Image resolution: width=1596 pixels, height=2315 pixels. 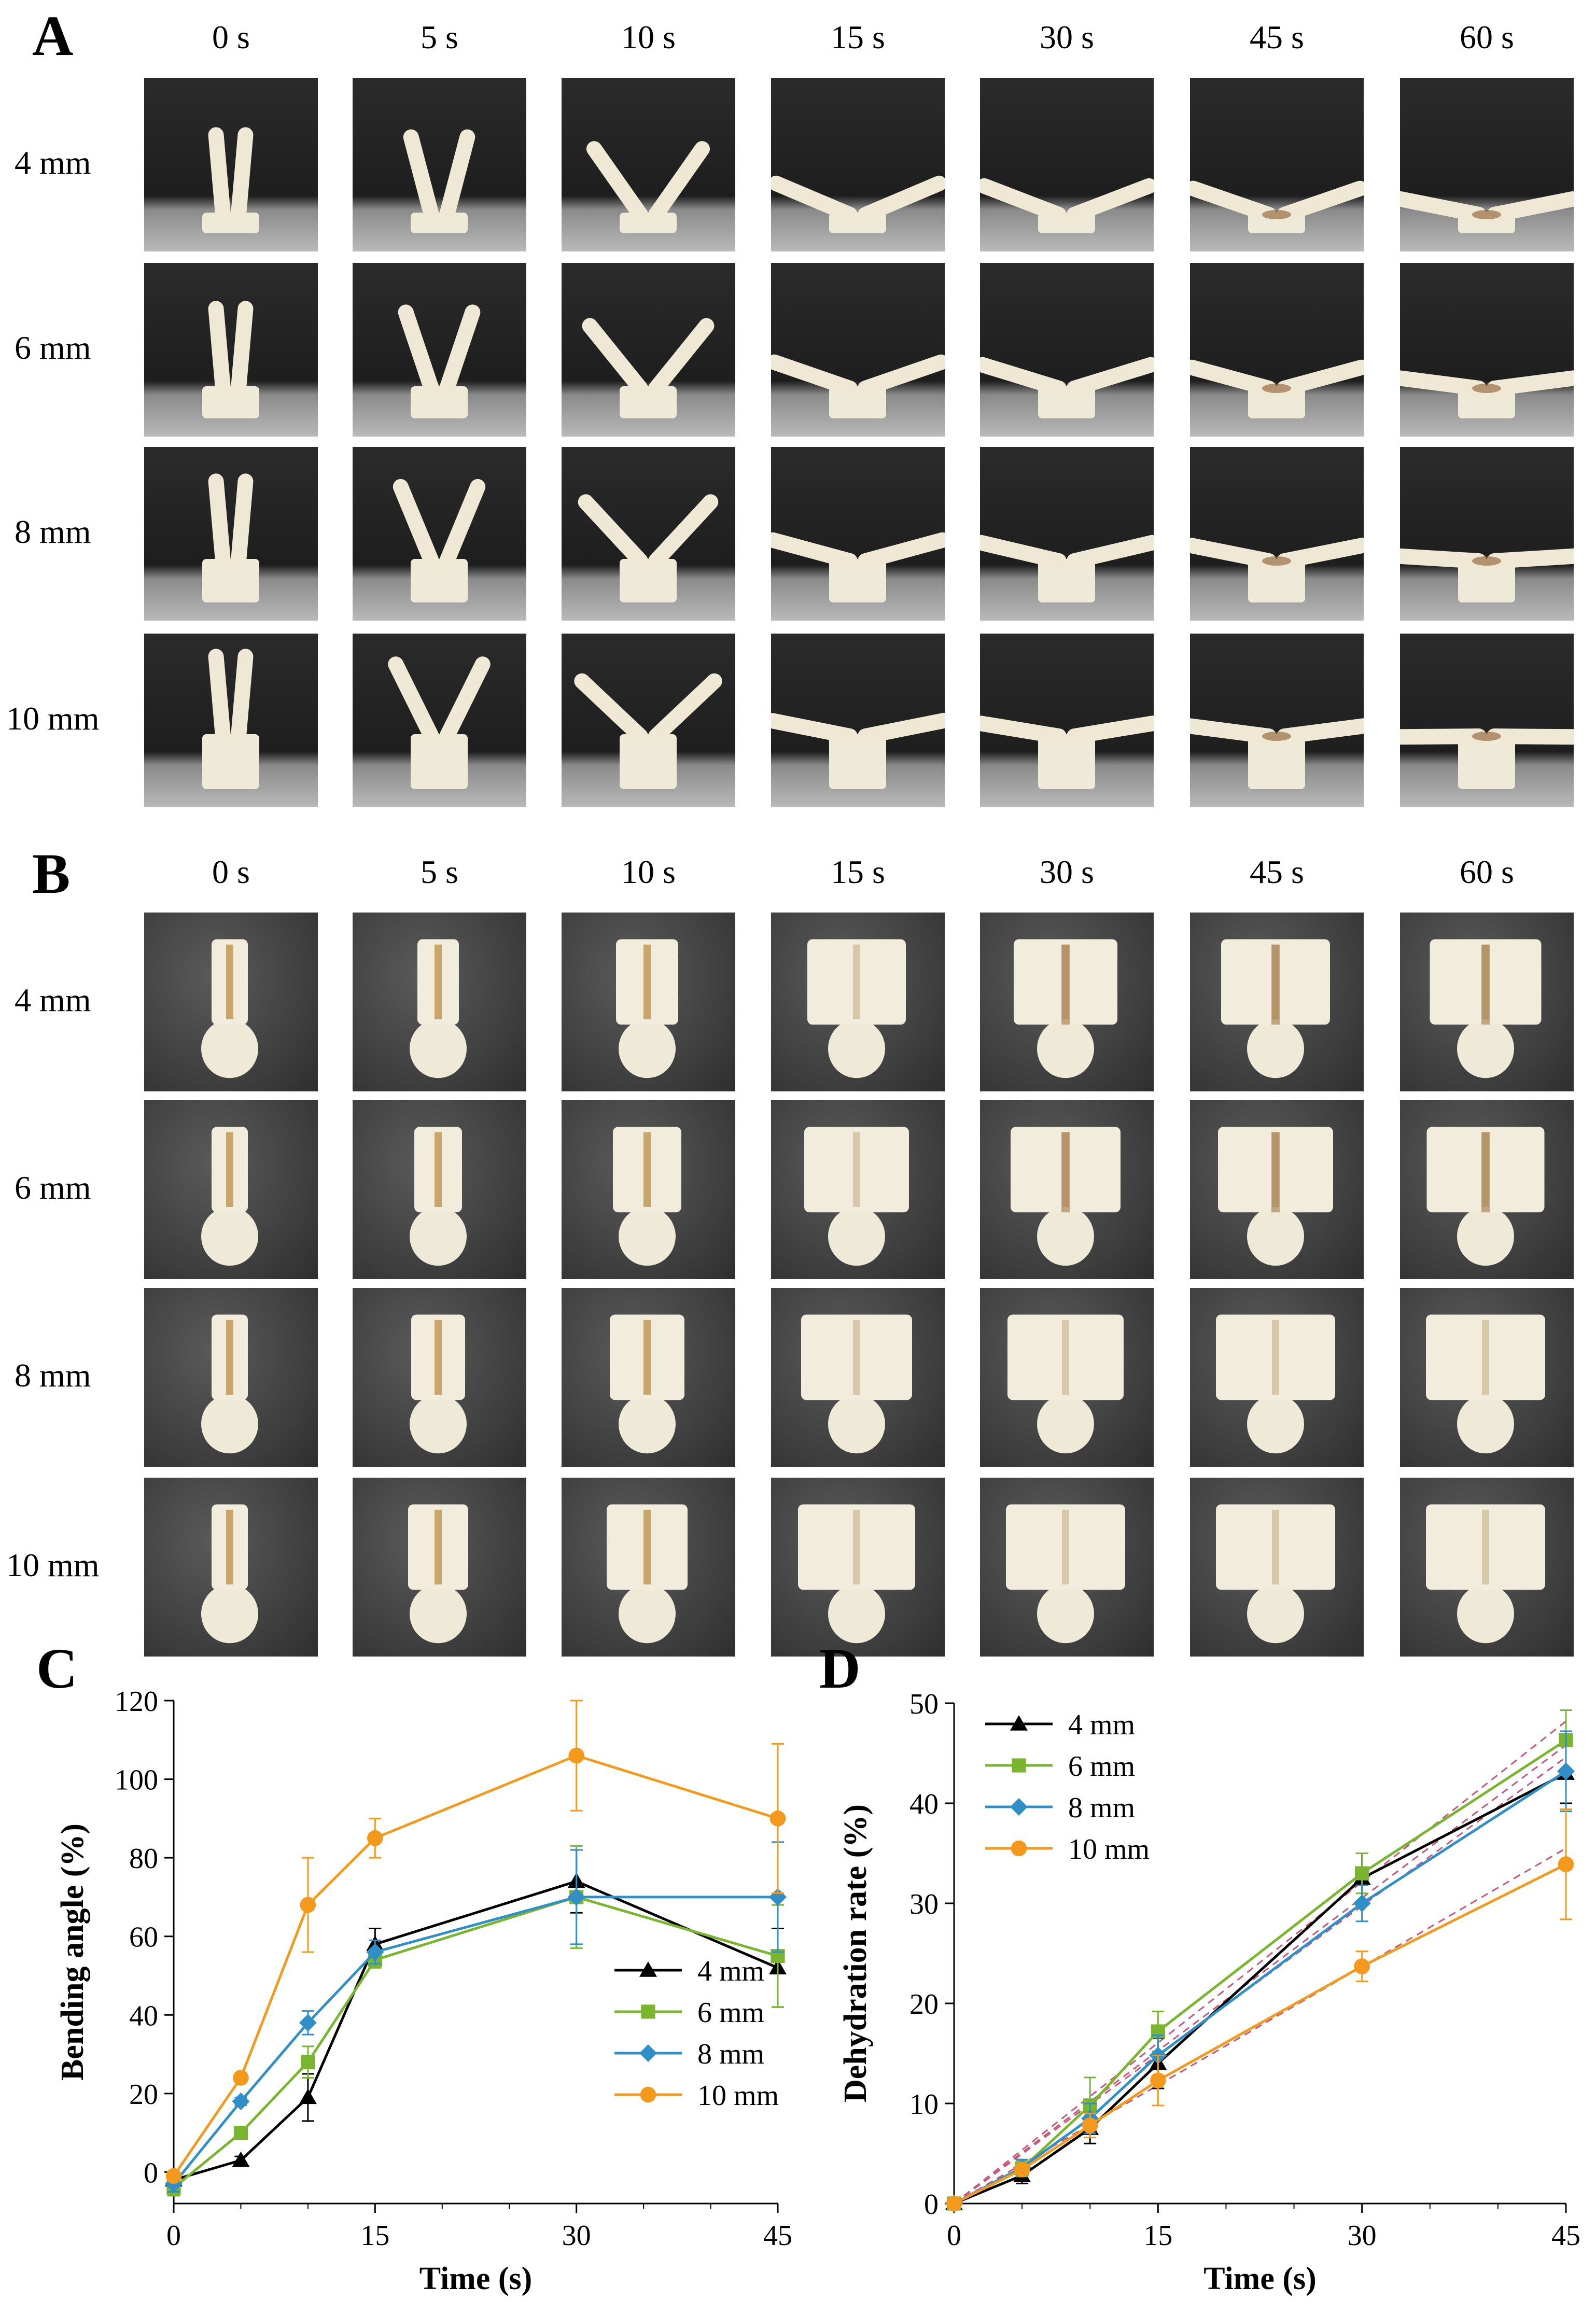 I want to click on x-tick-label: 0, so click(x=173, y=2236).